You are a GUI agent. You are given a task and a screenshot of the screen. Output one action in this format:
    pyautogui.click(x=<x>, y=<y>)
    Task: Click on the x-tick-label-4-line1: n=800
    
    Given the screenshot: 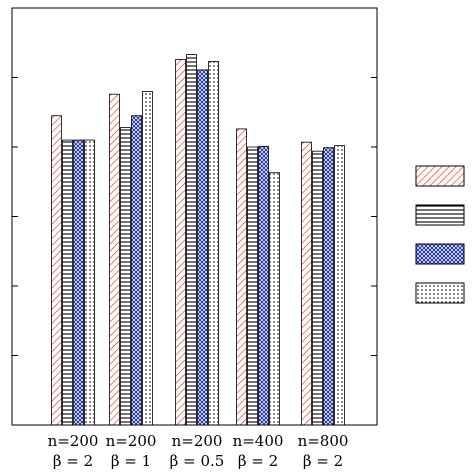 What is the action you would take?
    pyautogui.click(x=323, y=441)
    